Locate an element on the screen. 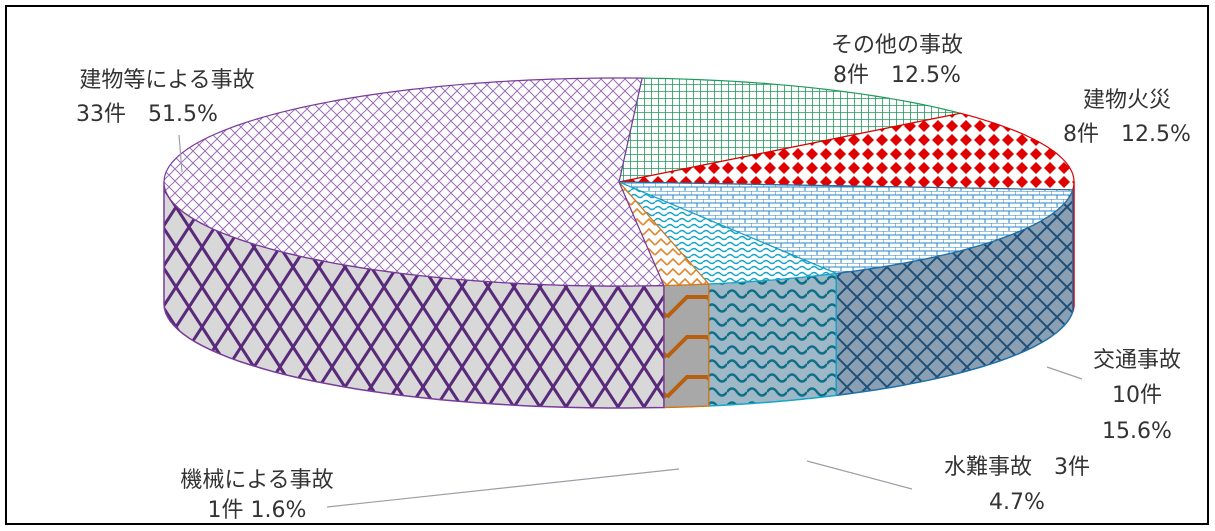 The height and width of the screenshot is (531, 1215). label-machine-value: 1件 1.6% is located at coordinates (257, 510).